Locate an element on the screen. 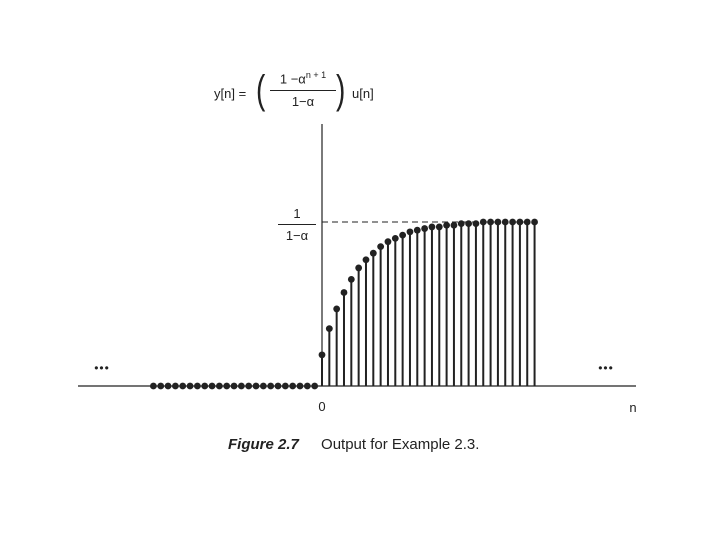  ellipsis-right: ••• is located at coordinates (606, 368).